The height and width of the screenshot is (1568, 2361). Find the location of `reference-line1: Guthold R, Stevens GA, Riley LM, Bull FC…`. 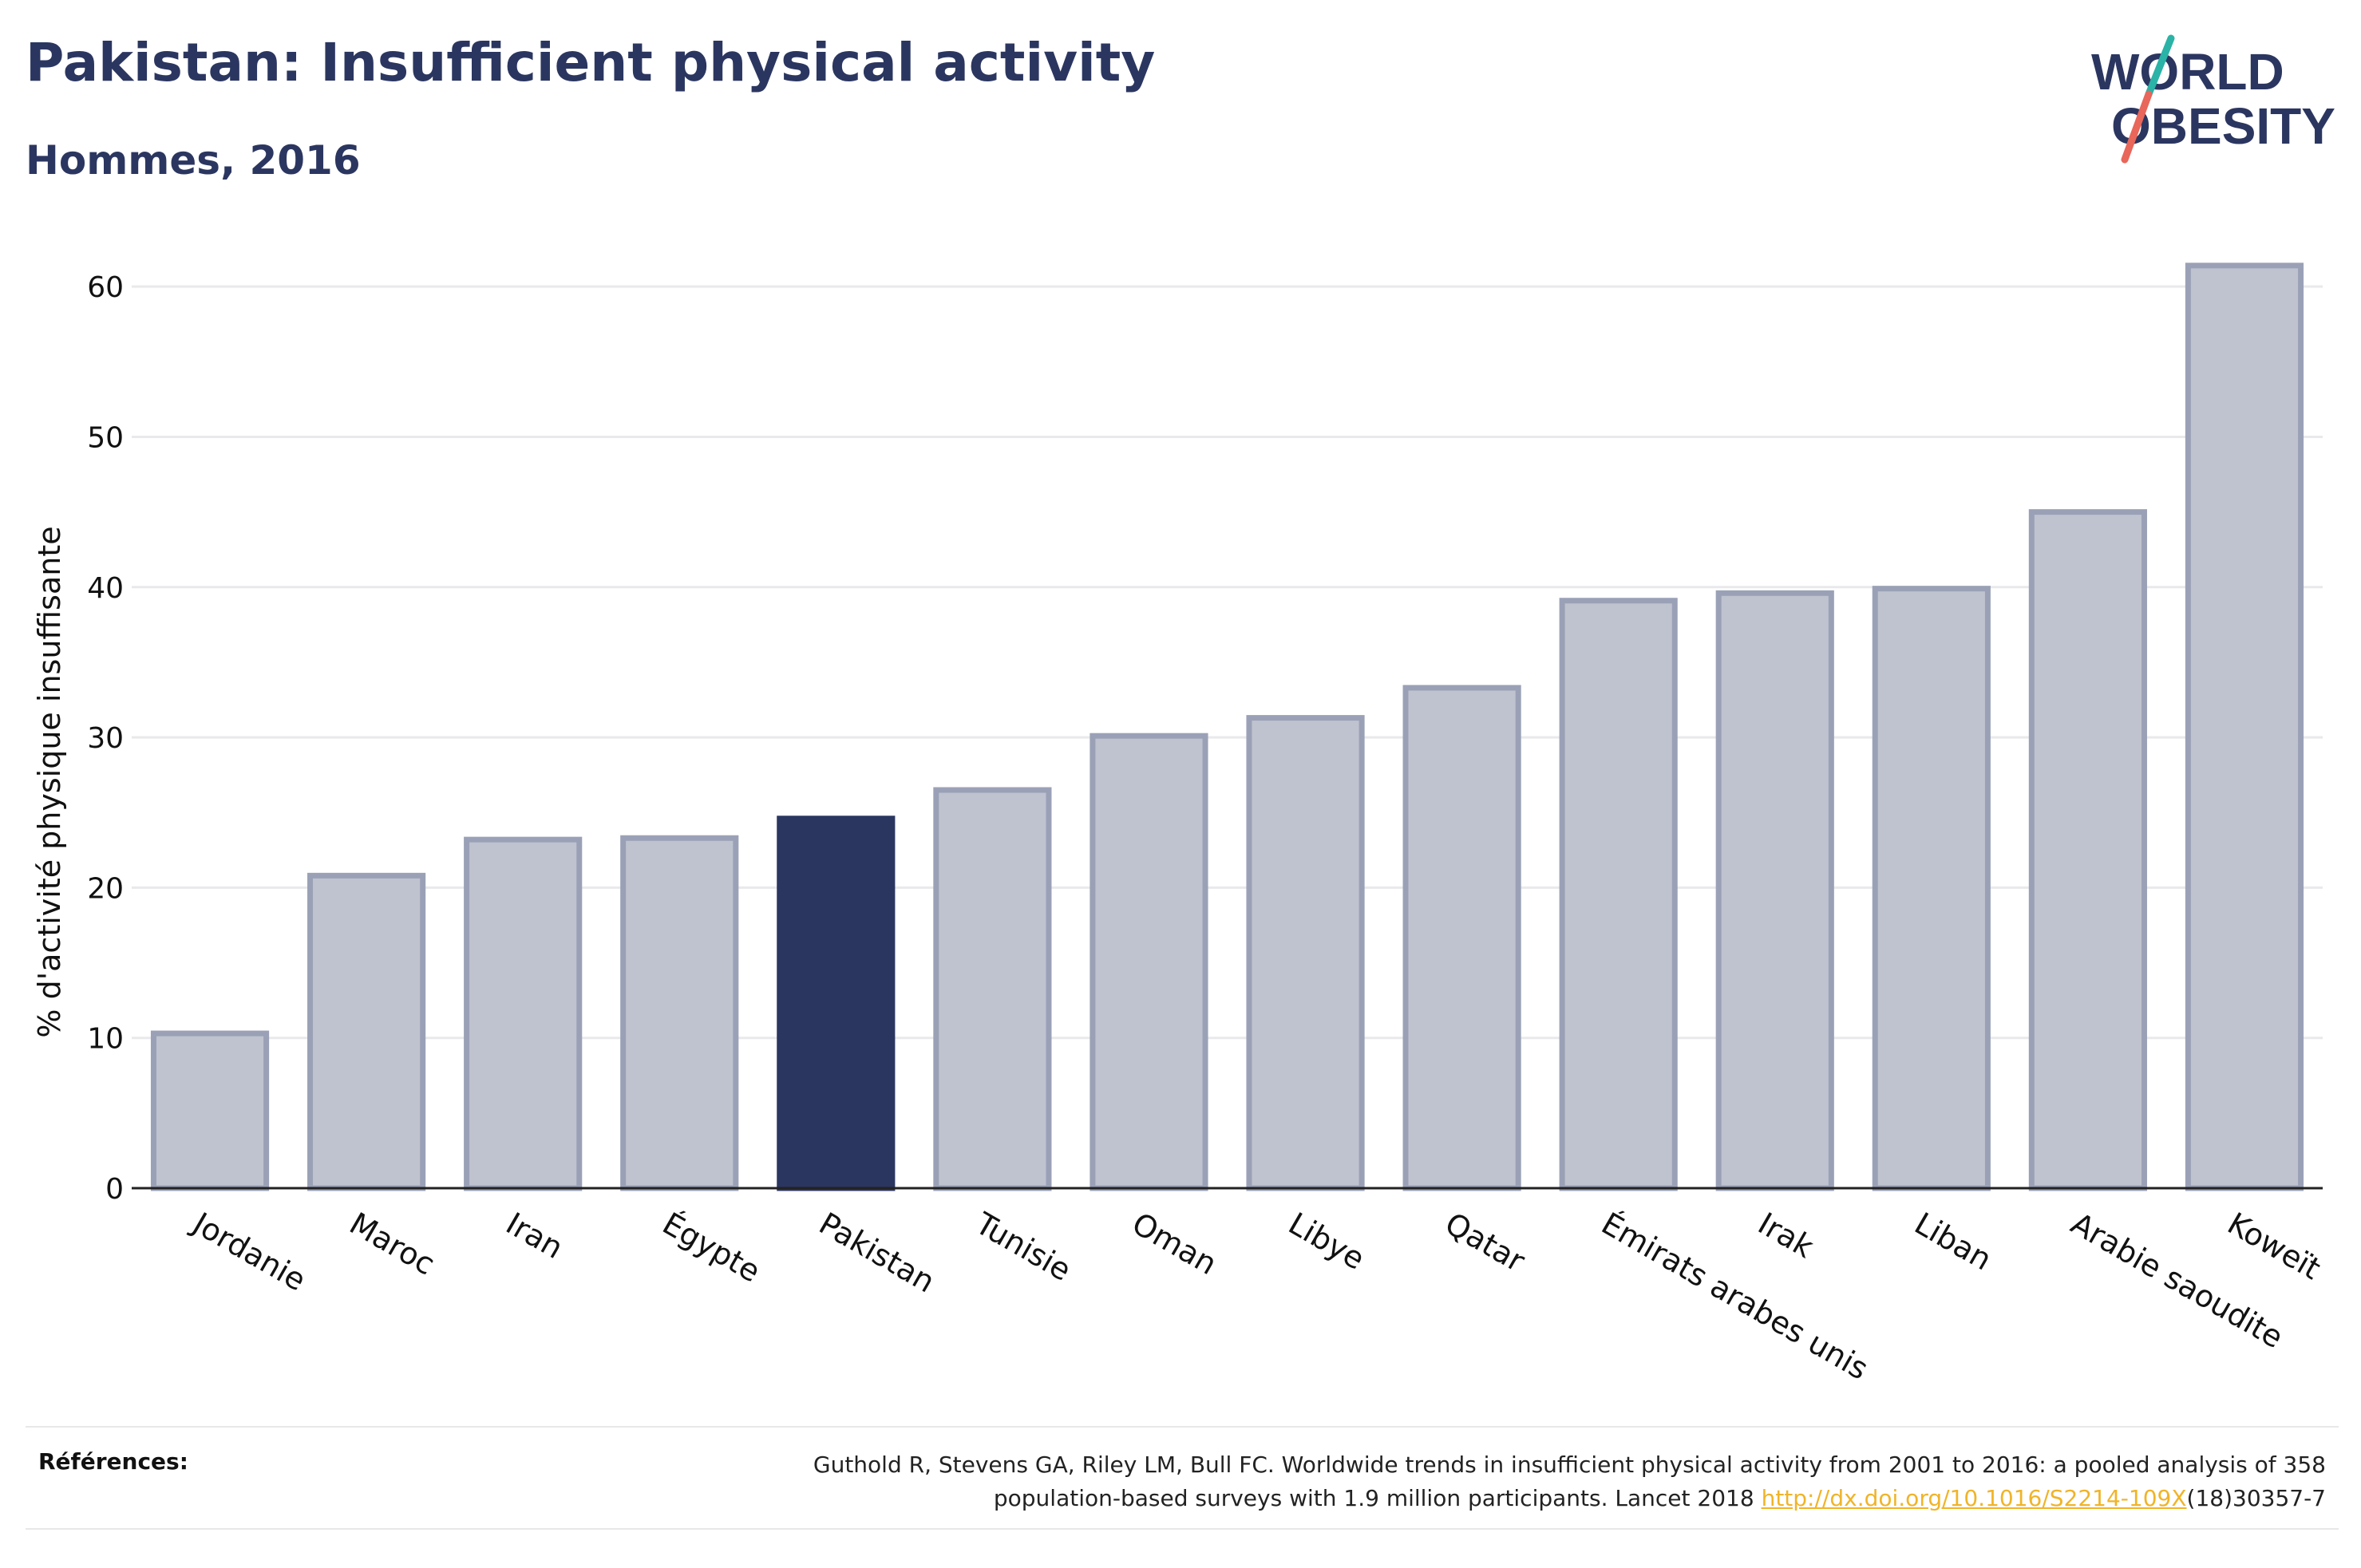

reference-line1: Guthold R, Stevens GA, Riley LM, Bull FC… is located at coordinates (1569, 1464).